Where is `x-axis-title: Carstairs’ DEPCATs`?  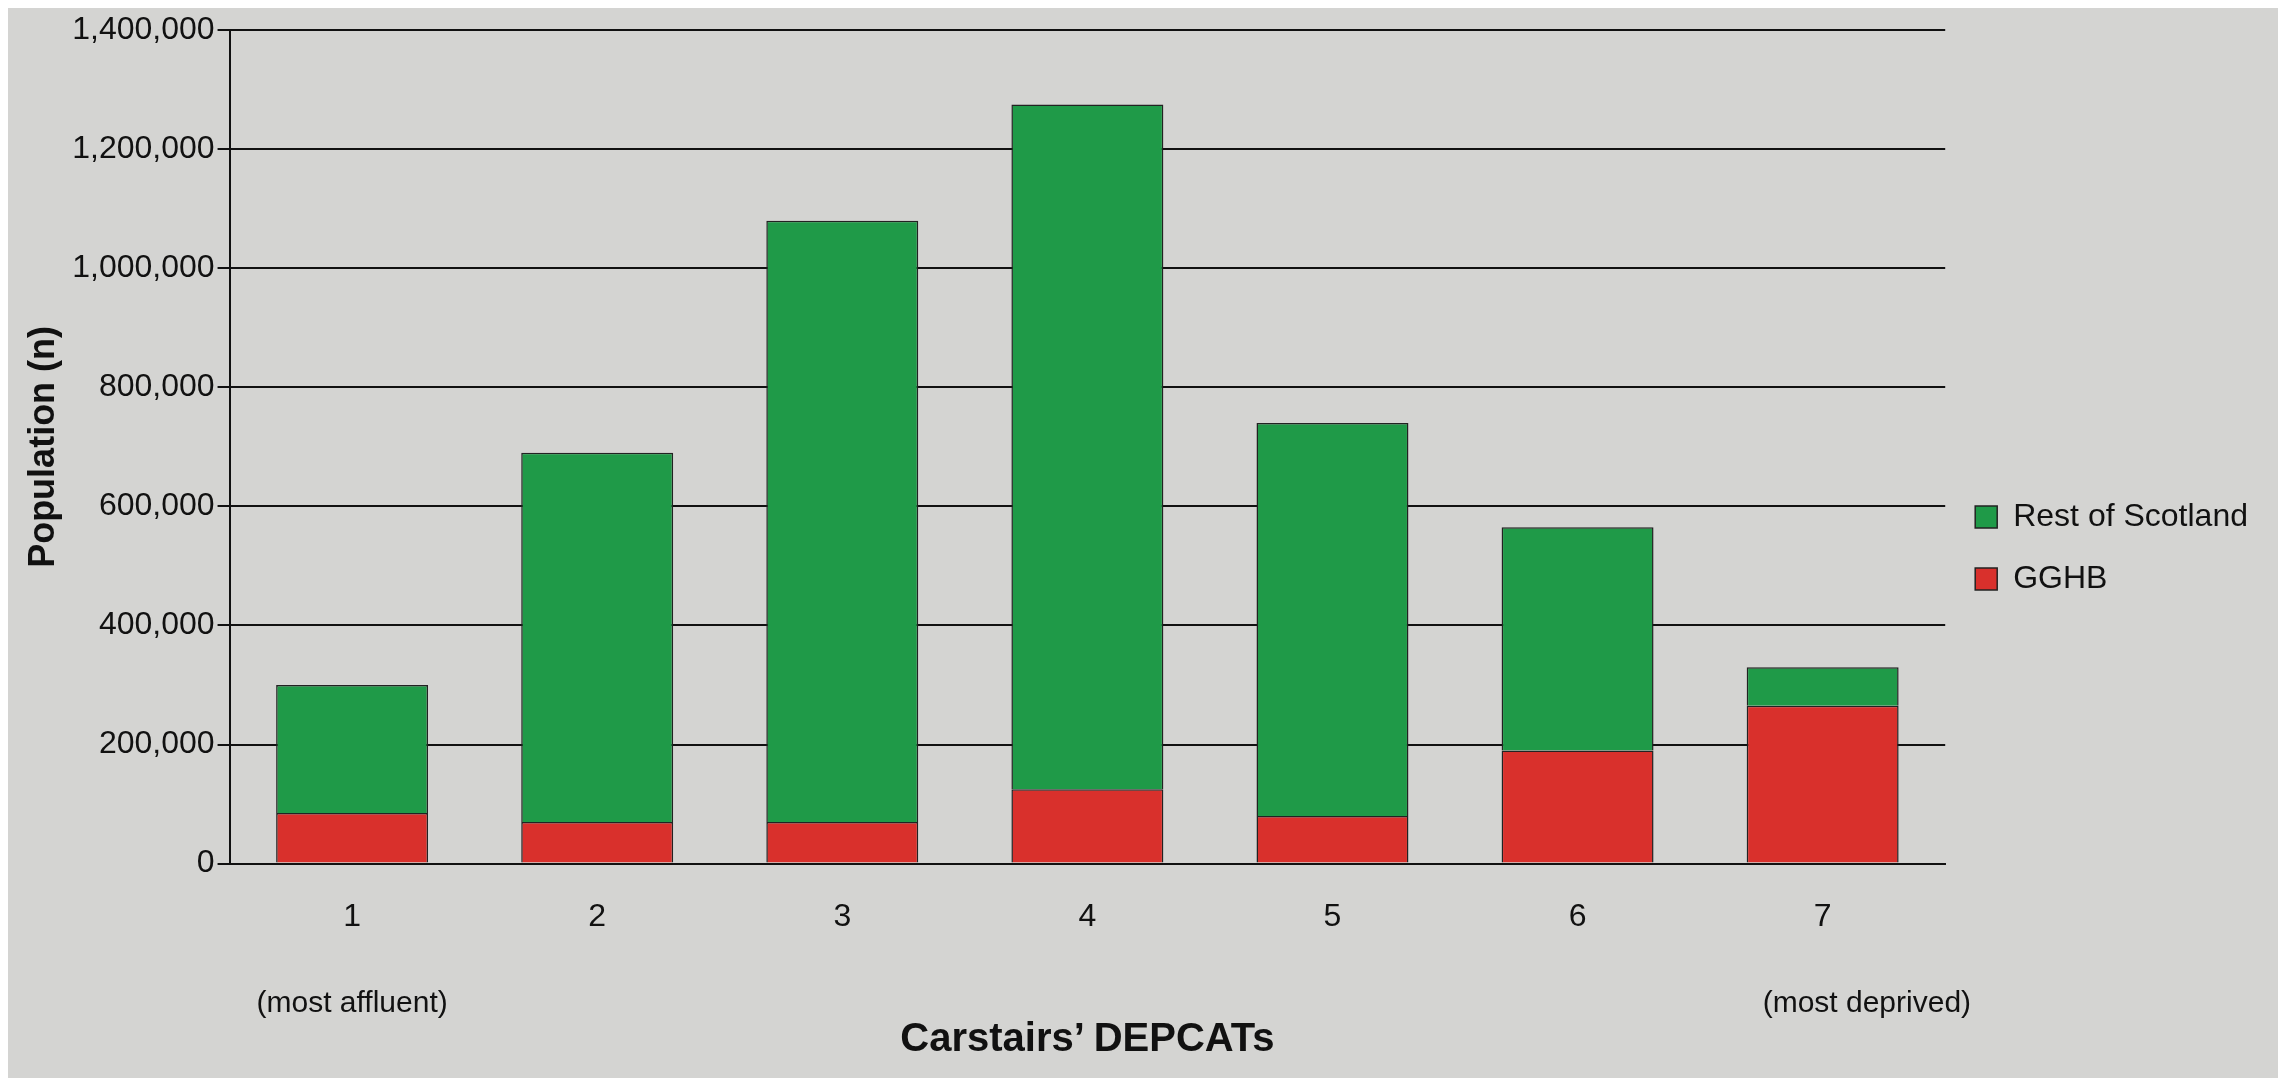 x-axis-title: Carstairs’ DEPCATs is located at coordinates (1087, 1037).